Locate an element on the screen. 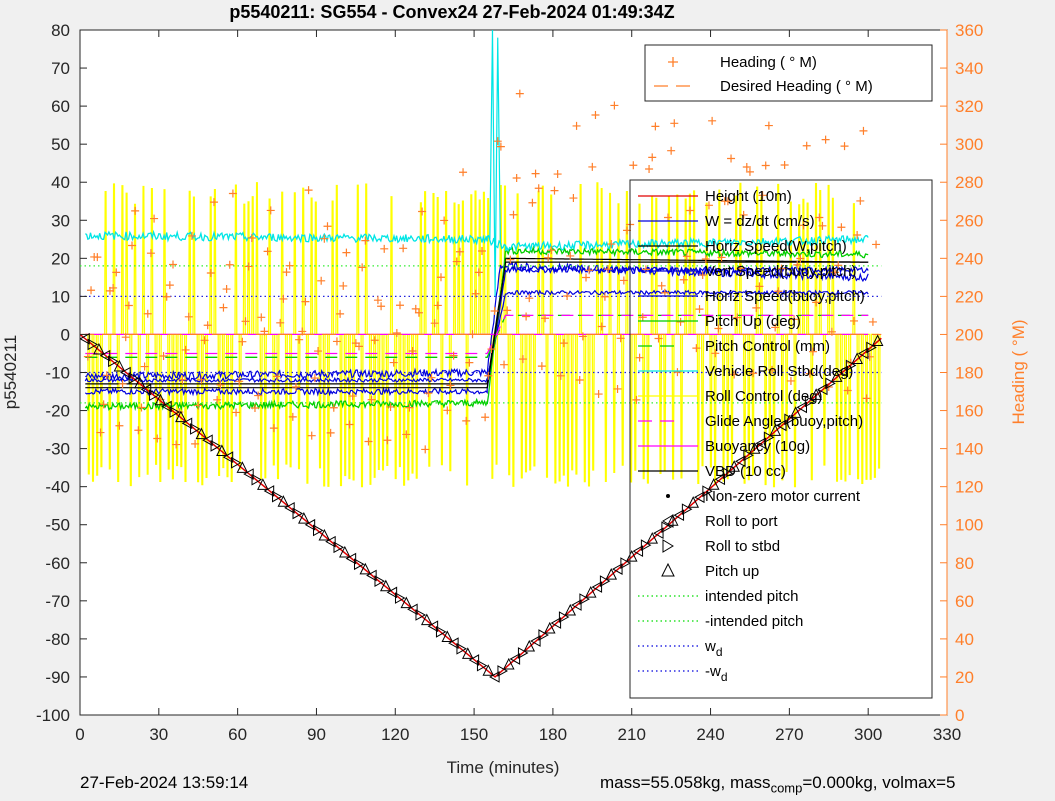 This screenshot has width=1055, height=801. y-tick-label: -20 is located at coordinates (57, 411).